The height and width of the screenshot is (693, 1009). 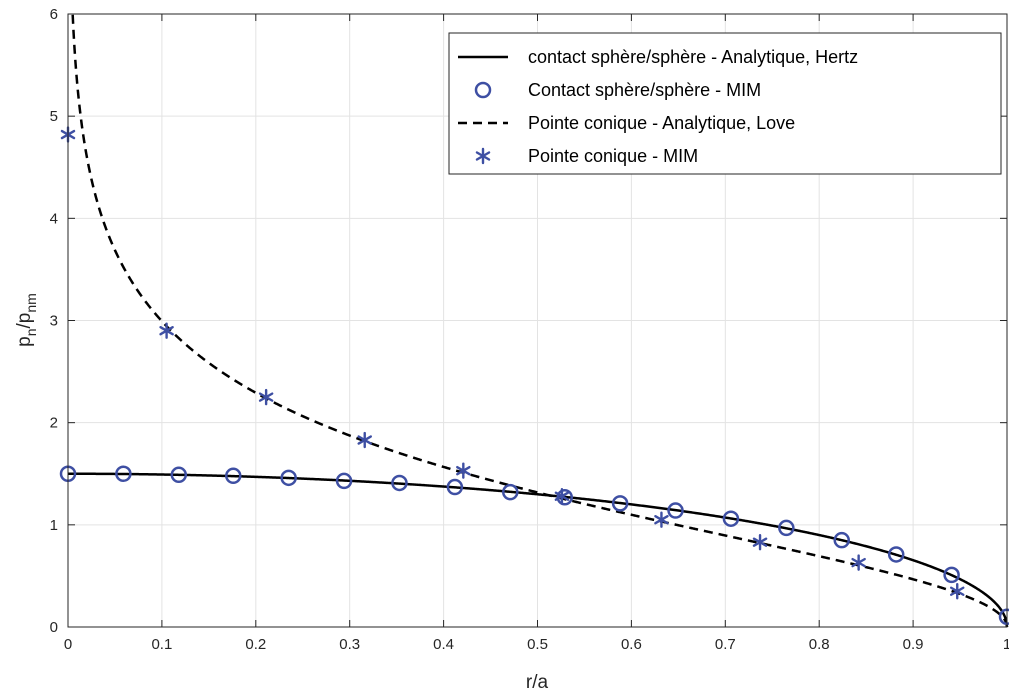 What do you see at coordinates (54, 218) in the screenshot?
I see `y-tick-label: 4` at bounding box center [54, 218].